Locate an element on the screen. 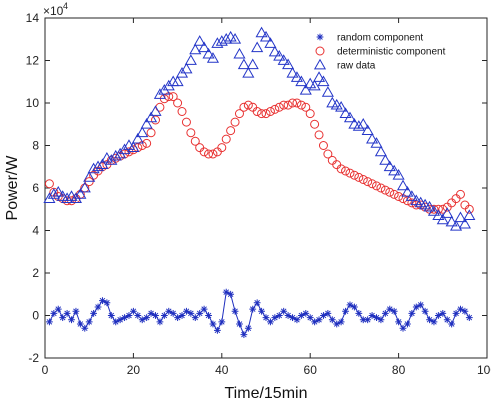 The image size is (491, 405). y-tick-label: 6 is located at coordinates (35, 188).